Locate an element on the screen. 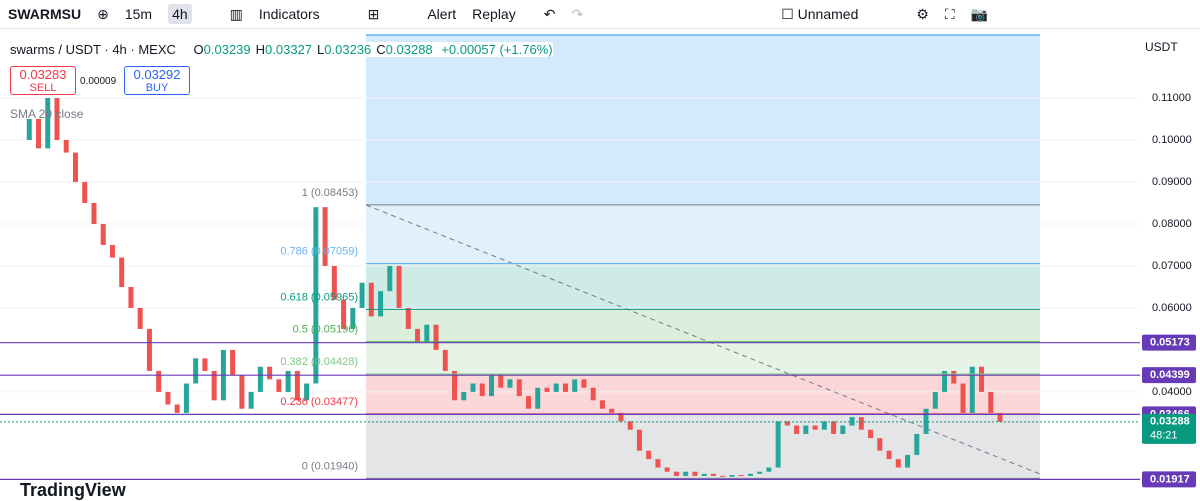  sell-button: 0.03283 SELL is located at coordinates (43, 80).